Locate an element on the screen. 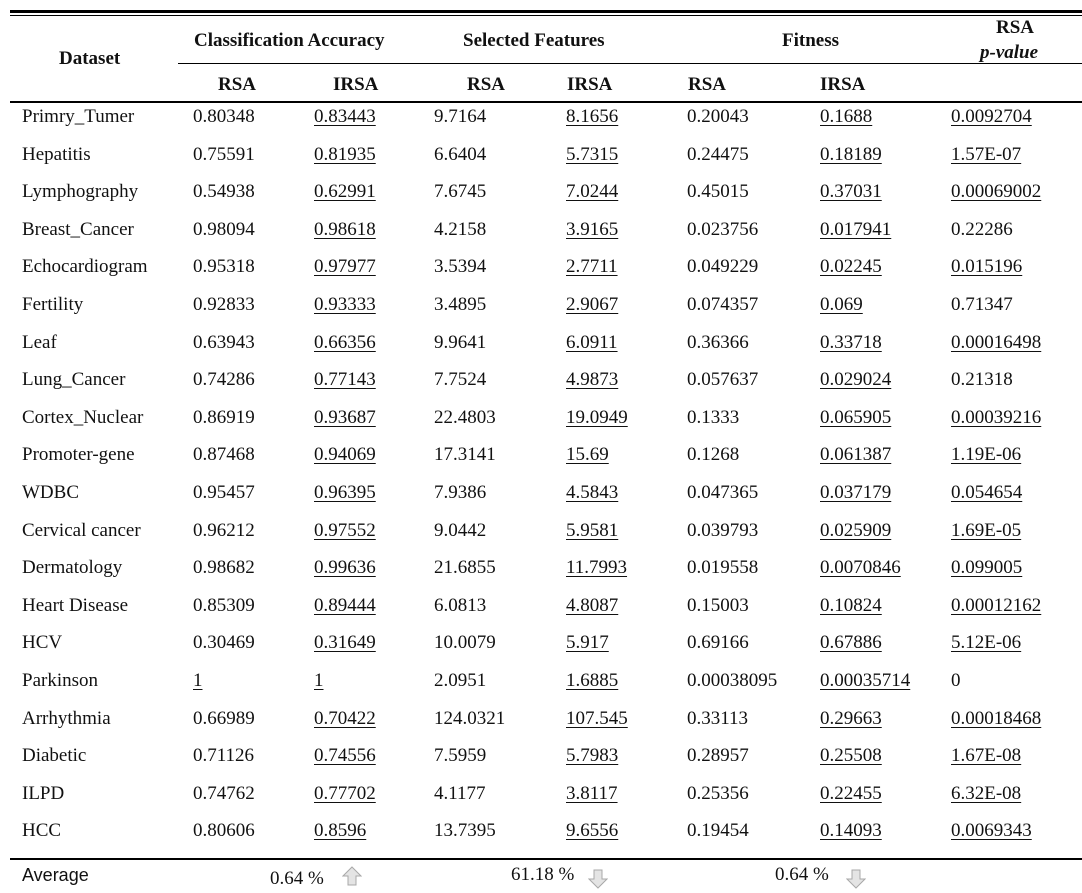 The width and height of the screenshot is (1082, 893). cell-feat-rsa: 9.9641 is located at coordinates (460, 342).